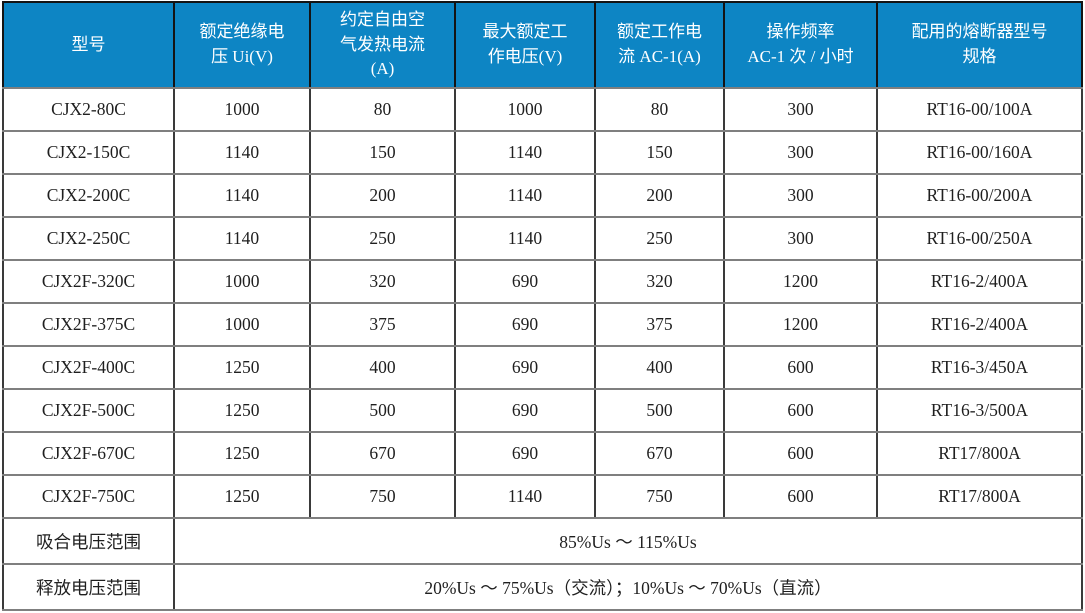  I want to click on col-header-rated-operational-current: 额定工作电 流 AC-1(A), so click(659, 45).